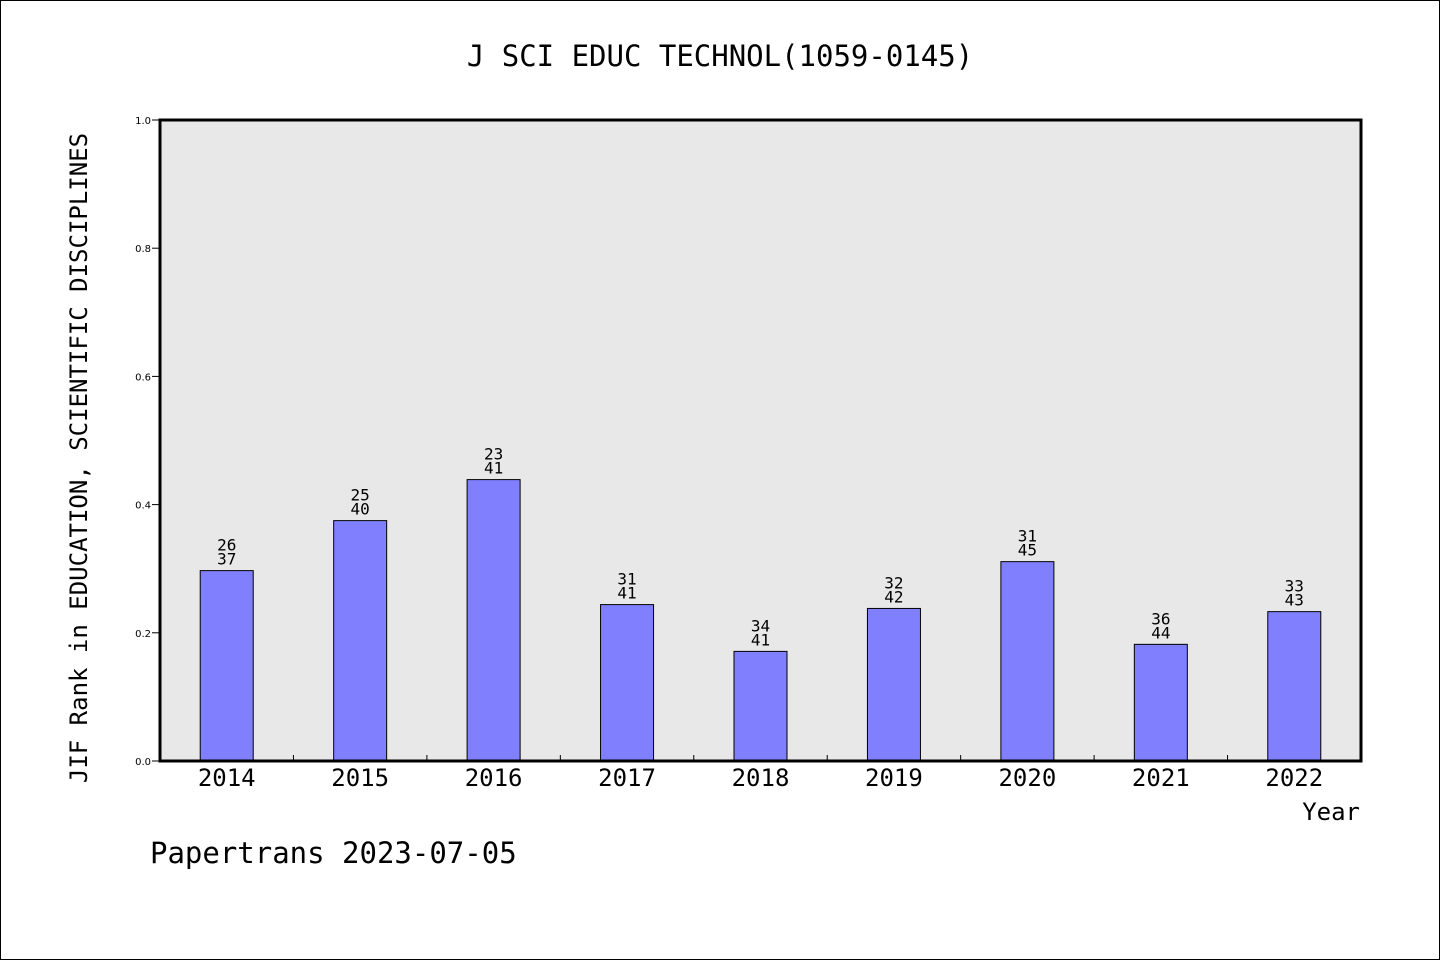 The height and width of the screenshot is (960, 1440). Describe the element at coordinates (226, 559) in the screenshot. I see `bar-label-total: 37` at that location.